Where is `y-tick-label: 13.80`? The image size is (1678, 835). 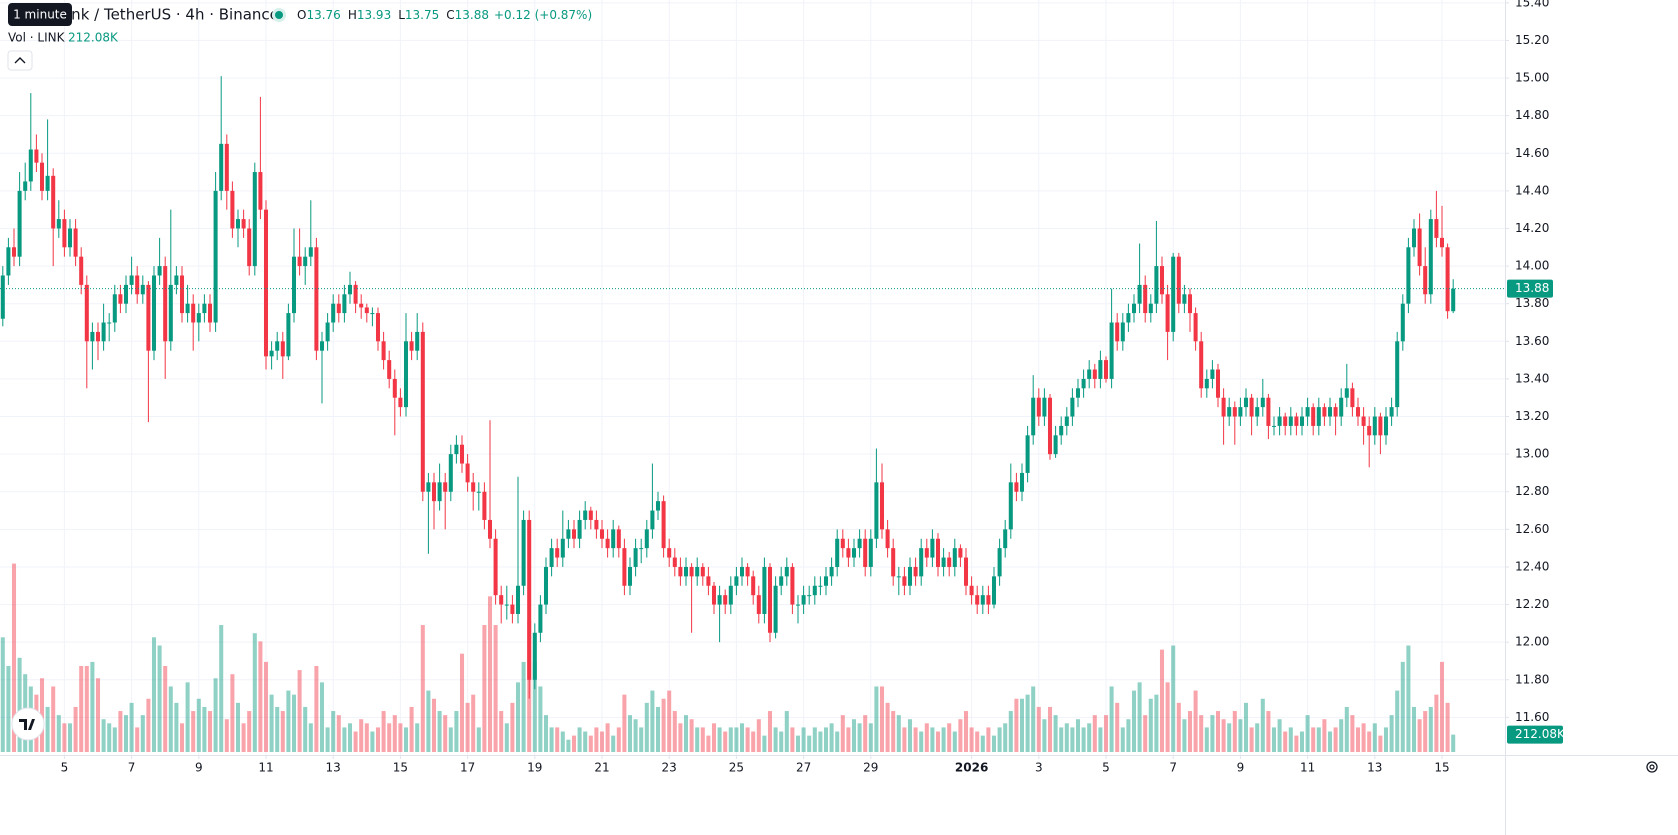 y-tick-label: 13.80 is located at coordinates (1532, 303).